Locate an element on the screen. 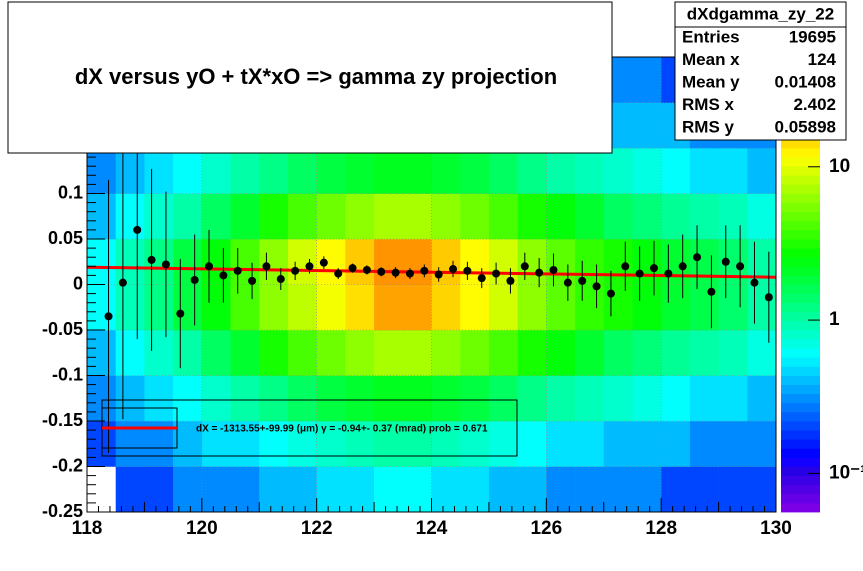  stats-value: 0.05898 is located at coordinates (805, 126).